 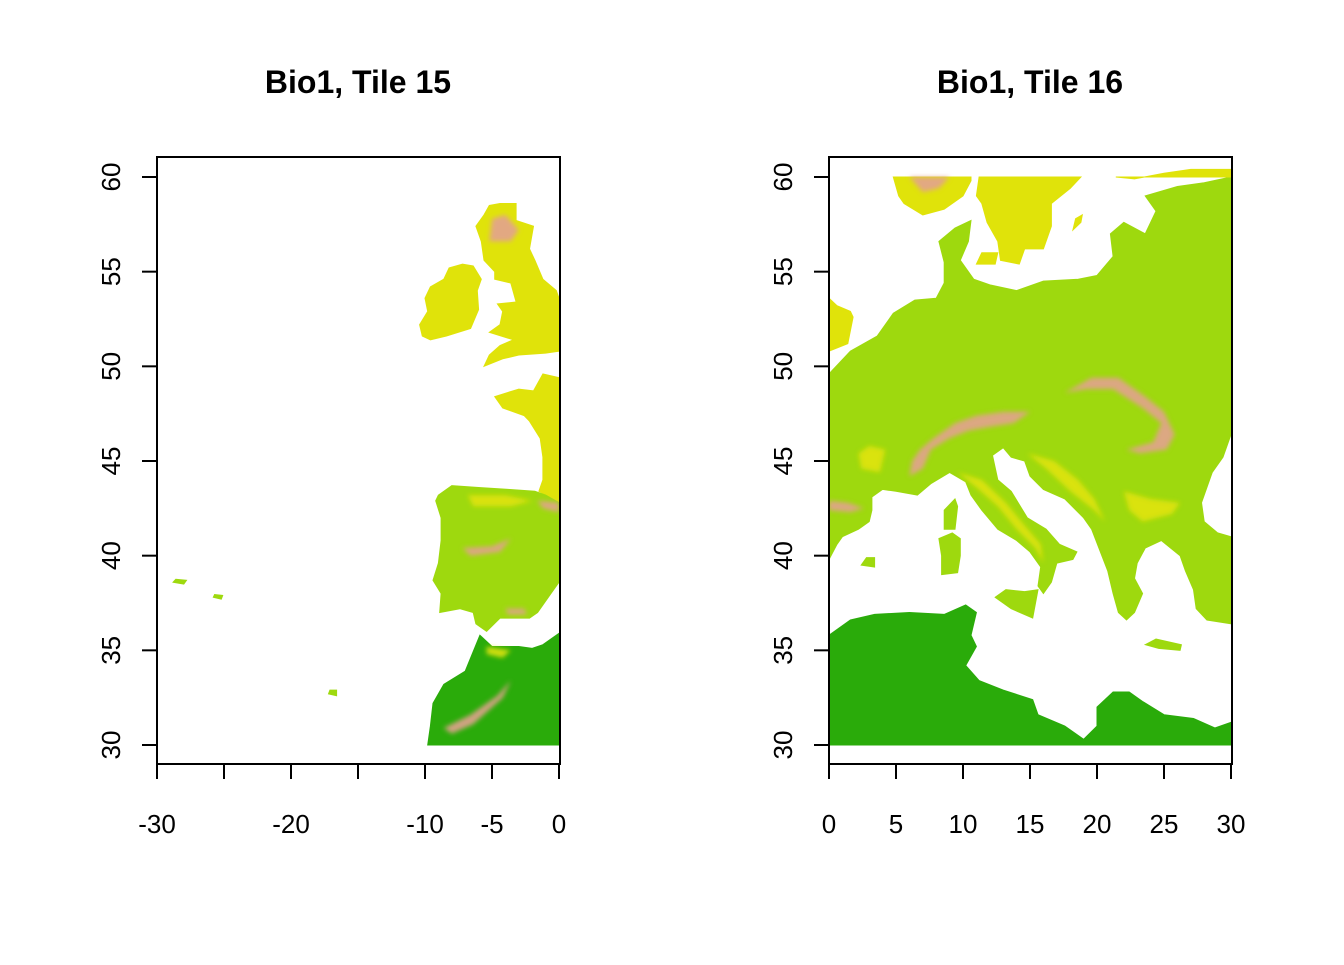 What do you see at coordinates (963, 824) in the screenshot?
I see `x-tick-label: 10` at bounding box center [963, 824].